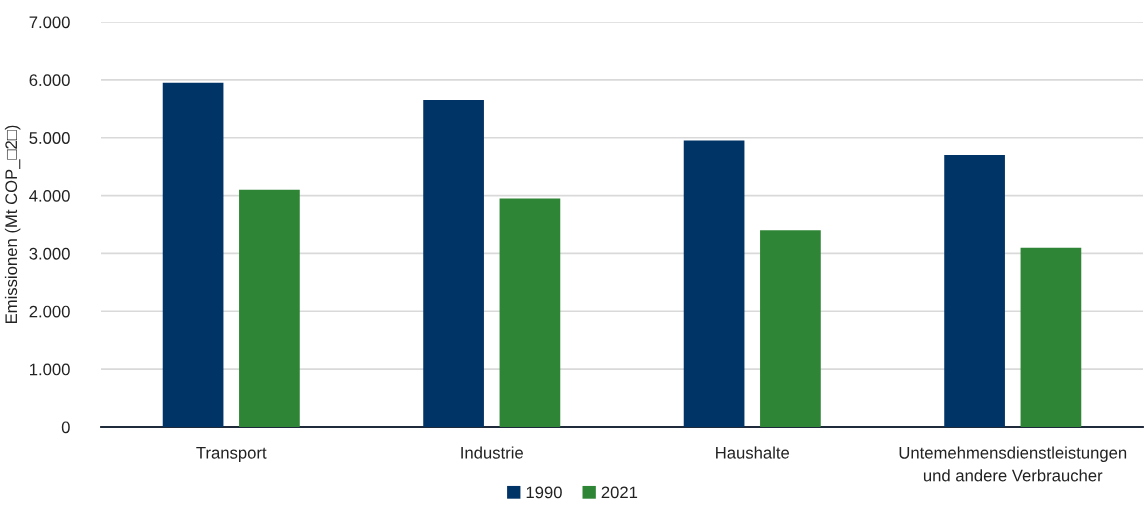 This screenshot has height=514, width=1145. Describe the element at coordinates (619, 492) in the screenshot. I see `legend-label: 2021` at that location.